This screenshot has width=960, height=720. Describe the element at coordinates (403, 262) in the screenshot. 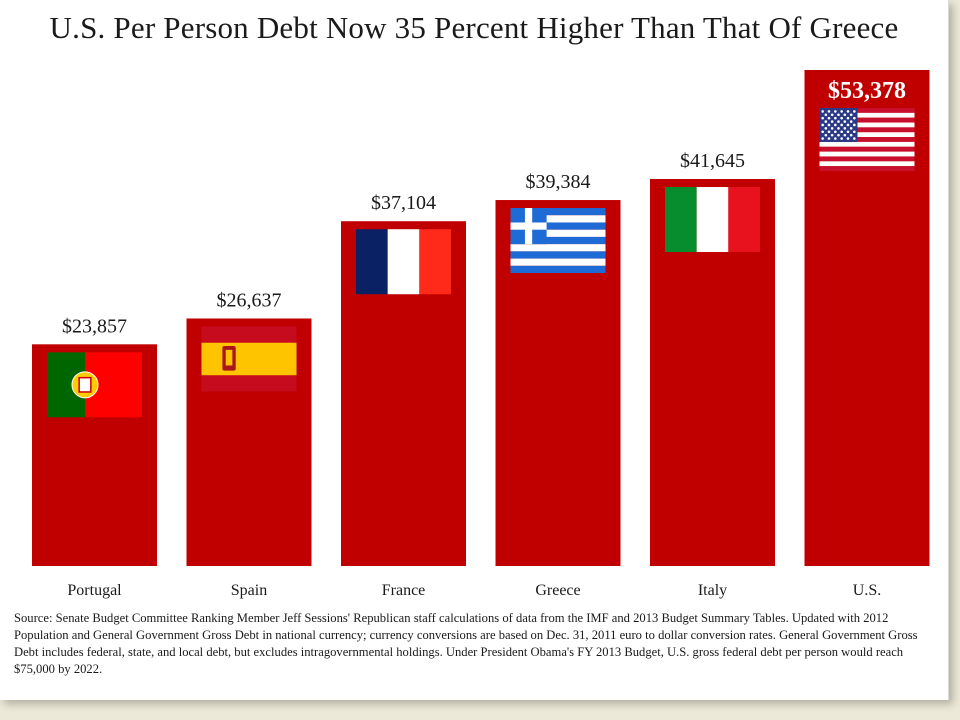

I see `france-flag-icon` at that location.